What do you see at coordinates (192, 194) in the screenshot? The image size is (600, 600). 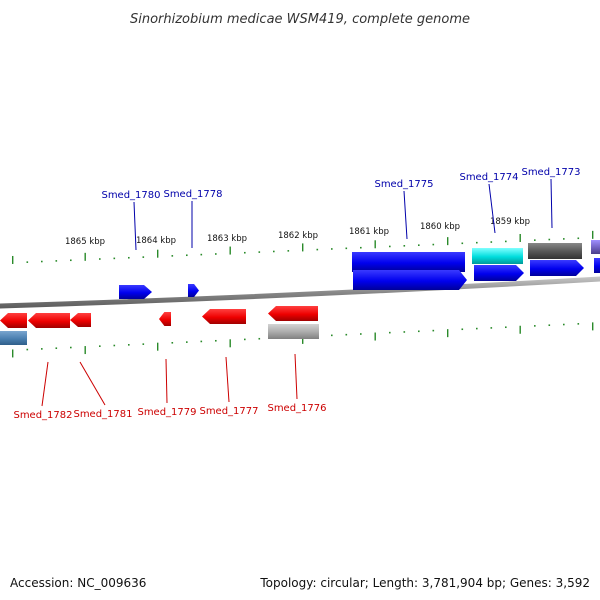 I see `forward-gene-label: Smed_1778` at bounding box center [192, 194].